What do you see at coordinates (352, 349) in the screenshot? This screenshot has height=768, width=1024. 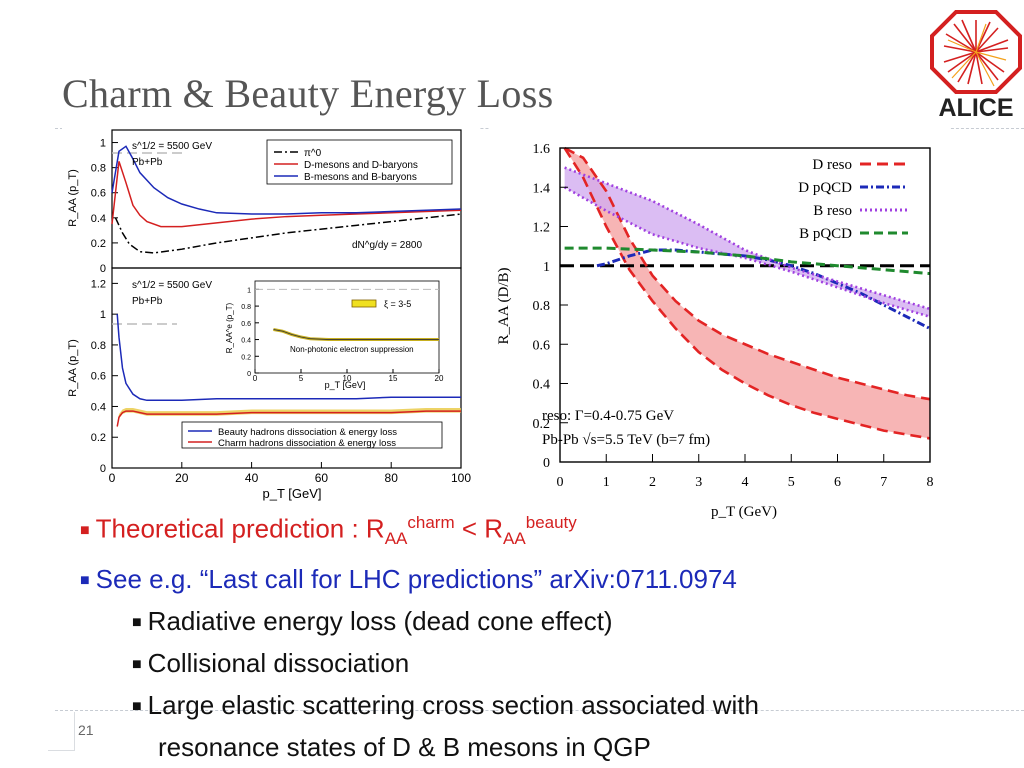 I see `inset-caption: Non-photonic electron suppression` at bounding box center [352, 349].